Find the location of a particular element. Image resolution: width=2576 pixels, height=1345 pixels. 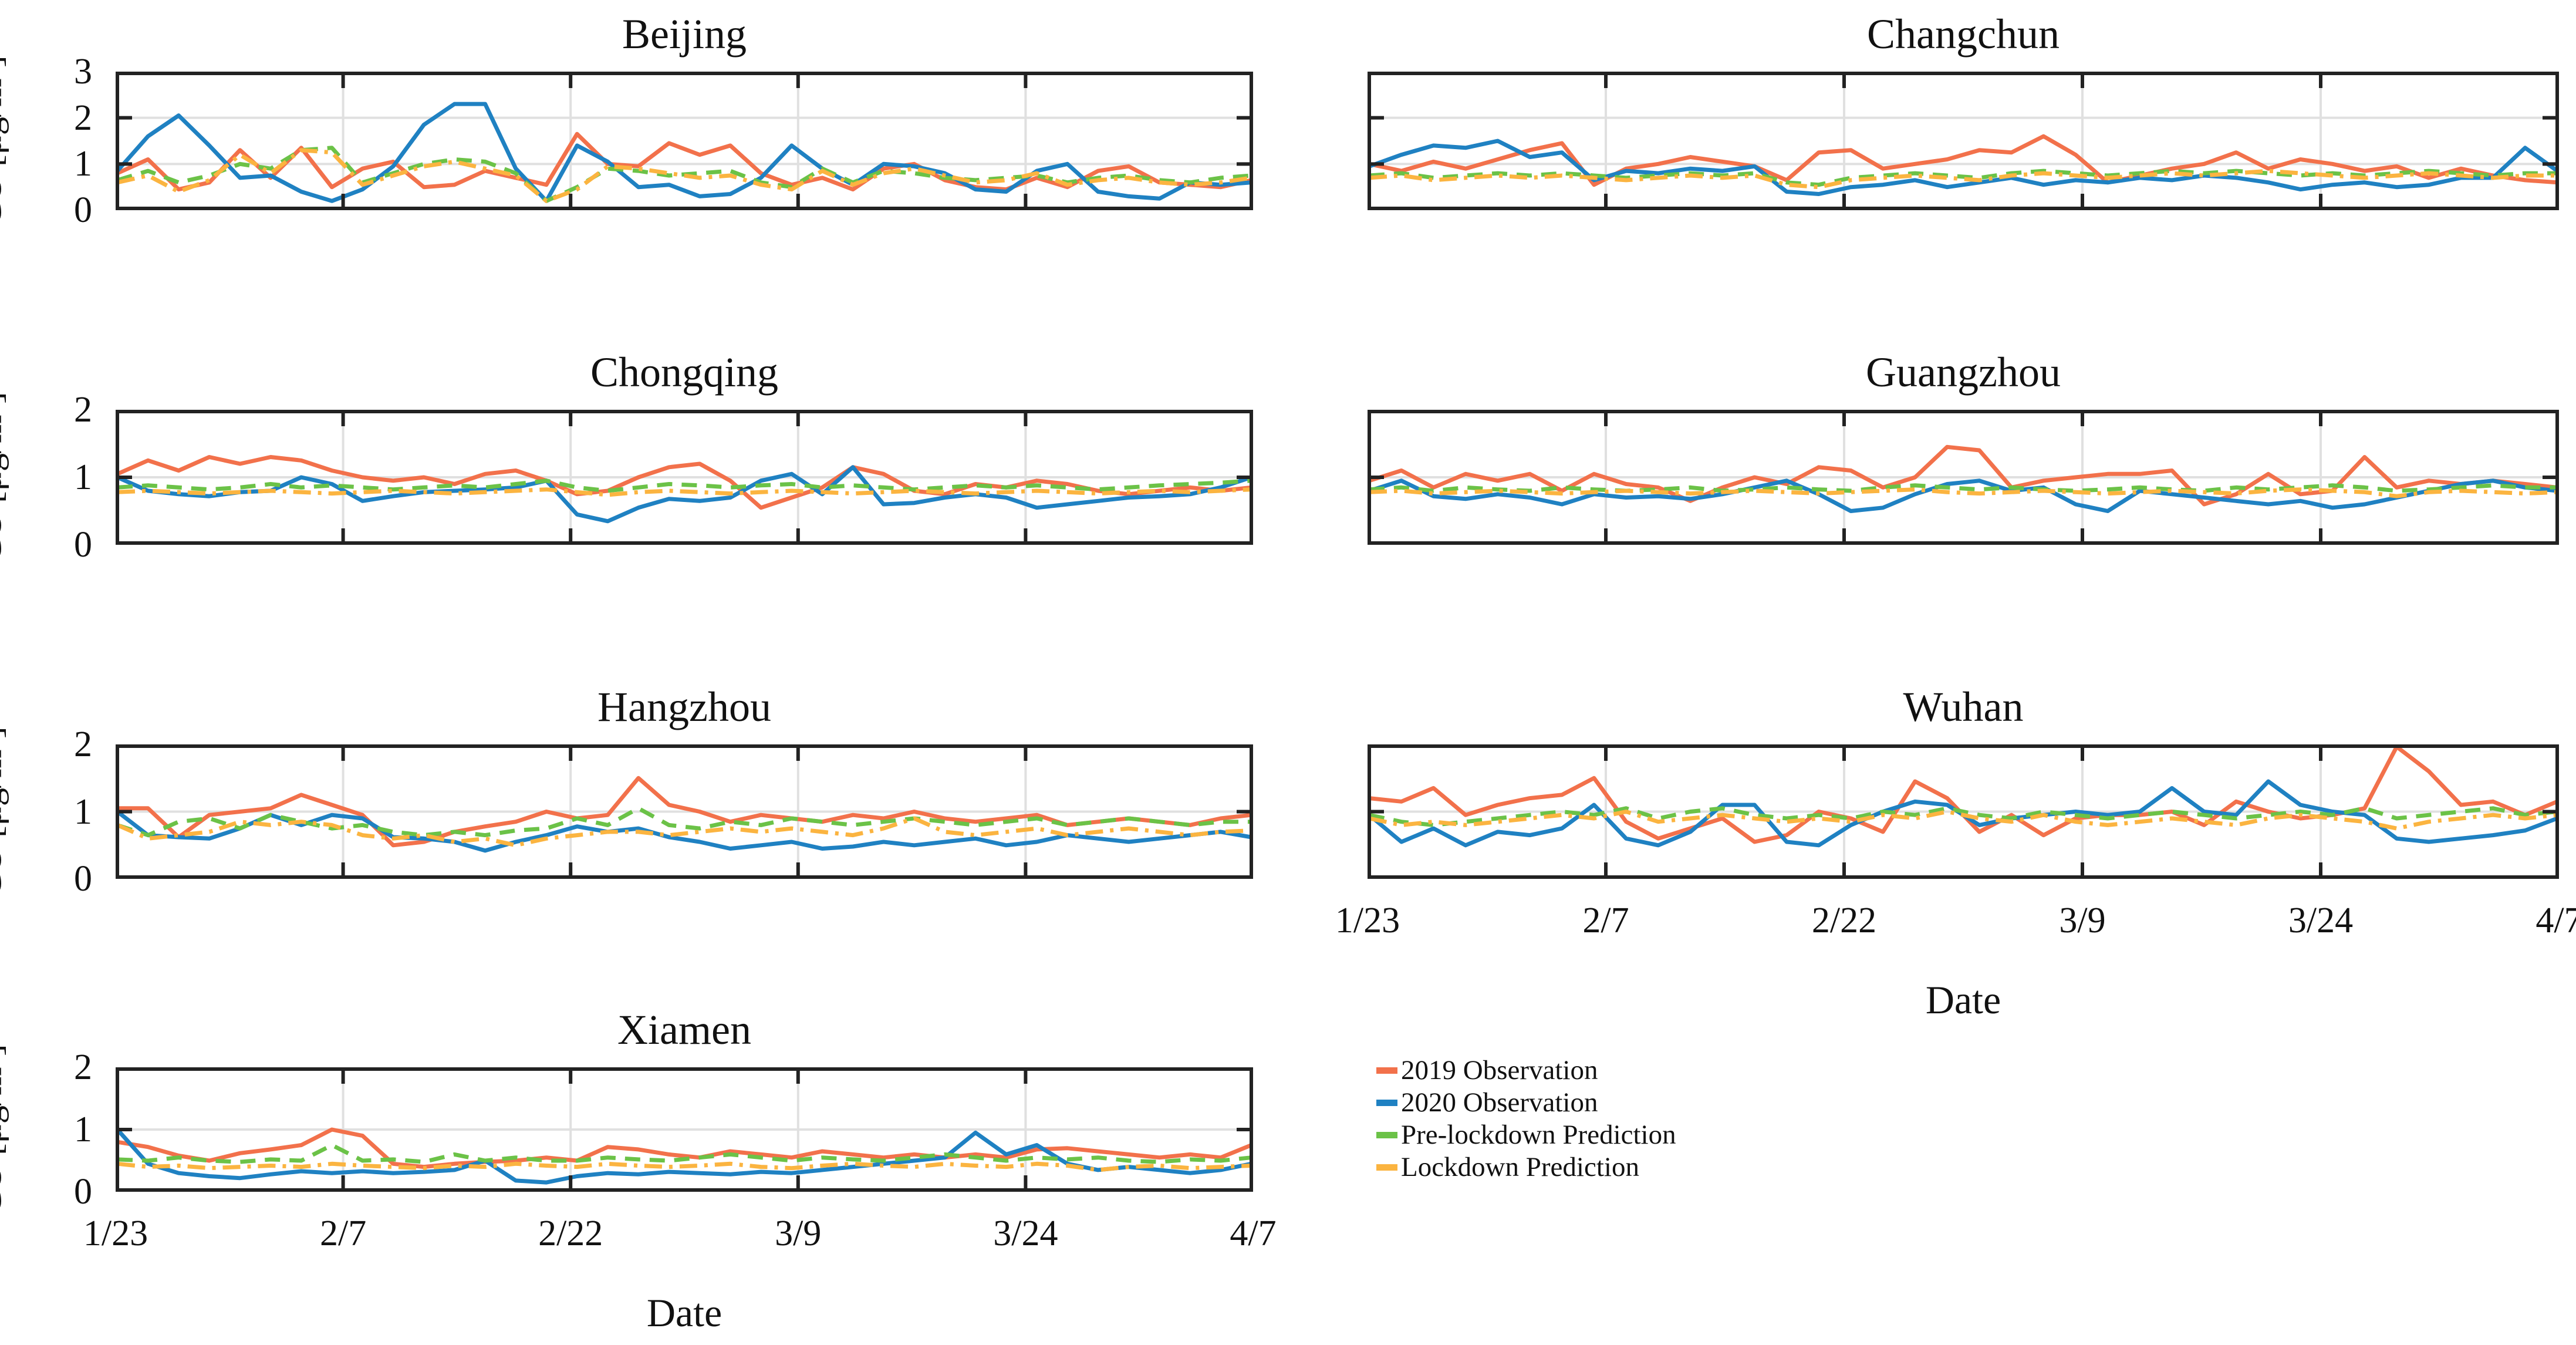

legend-label: 2019 Observation is located at coordinates (1500, 1070).